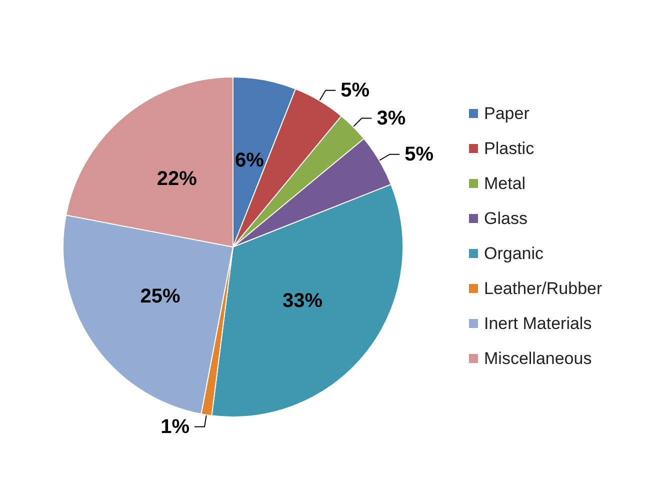 This screenshot has width=658, height=481. Describe the element at coordinates (302, 301) in the screenshot. I see `data-label: 33%` at that location.